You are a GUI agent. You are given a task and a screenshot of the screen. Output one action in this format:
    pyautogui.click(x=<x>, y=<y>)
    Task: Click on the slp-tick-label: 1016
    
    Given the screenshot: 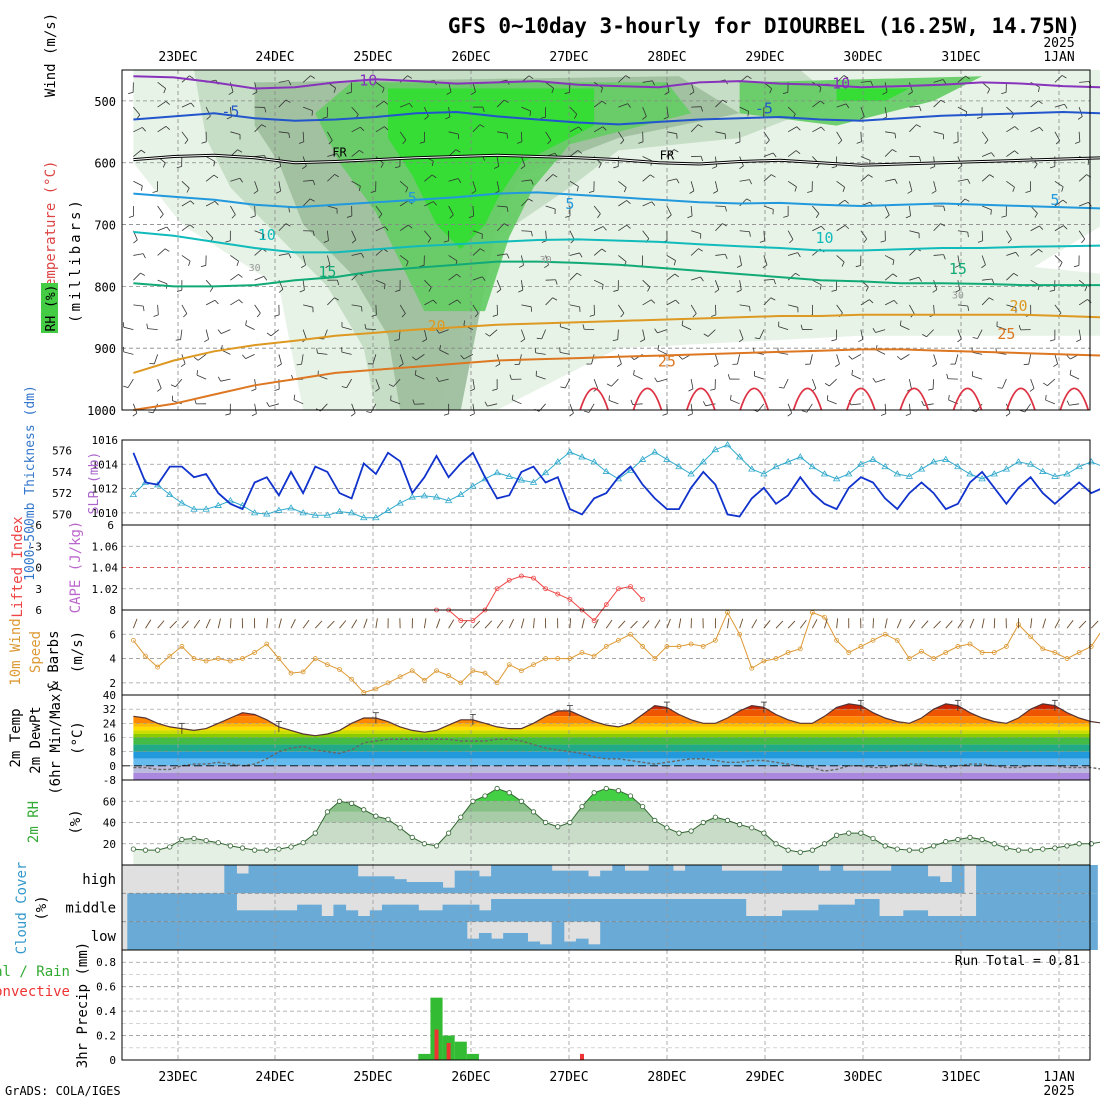 What is the action you would take?
    pyautogui.click(x=105, y=440)
    